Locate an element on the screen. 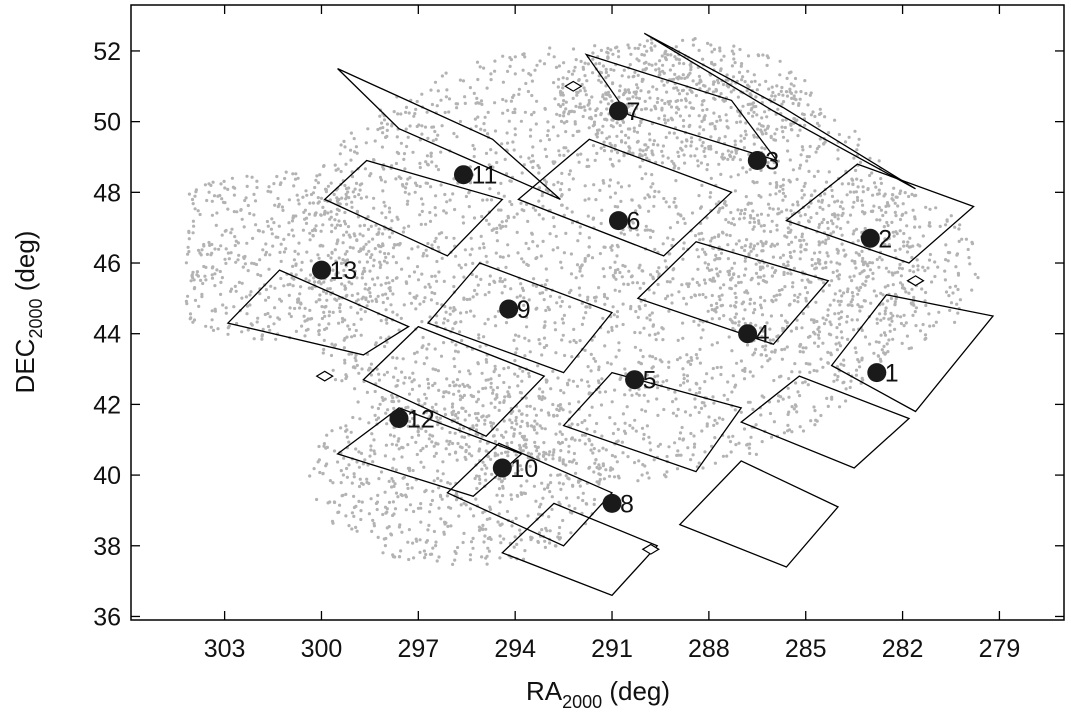 The image size is (1071, 717). target-point is located at coordinates (463, 175).